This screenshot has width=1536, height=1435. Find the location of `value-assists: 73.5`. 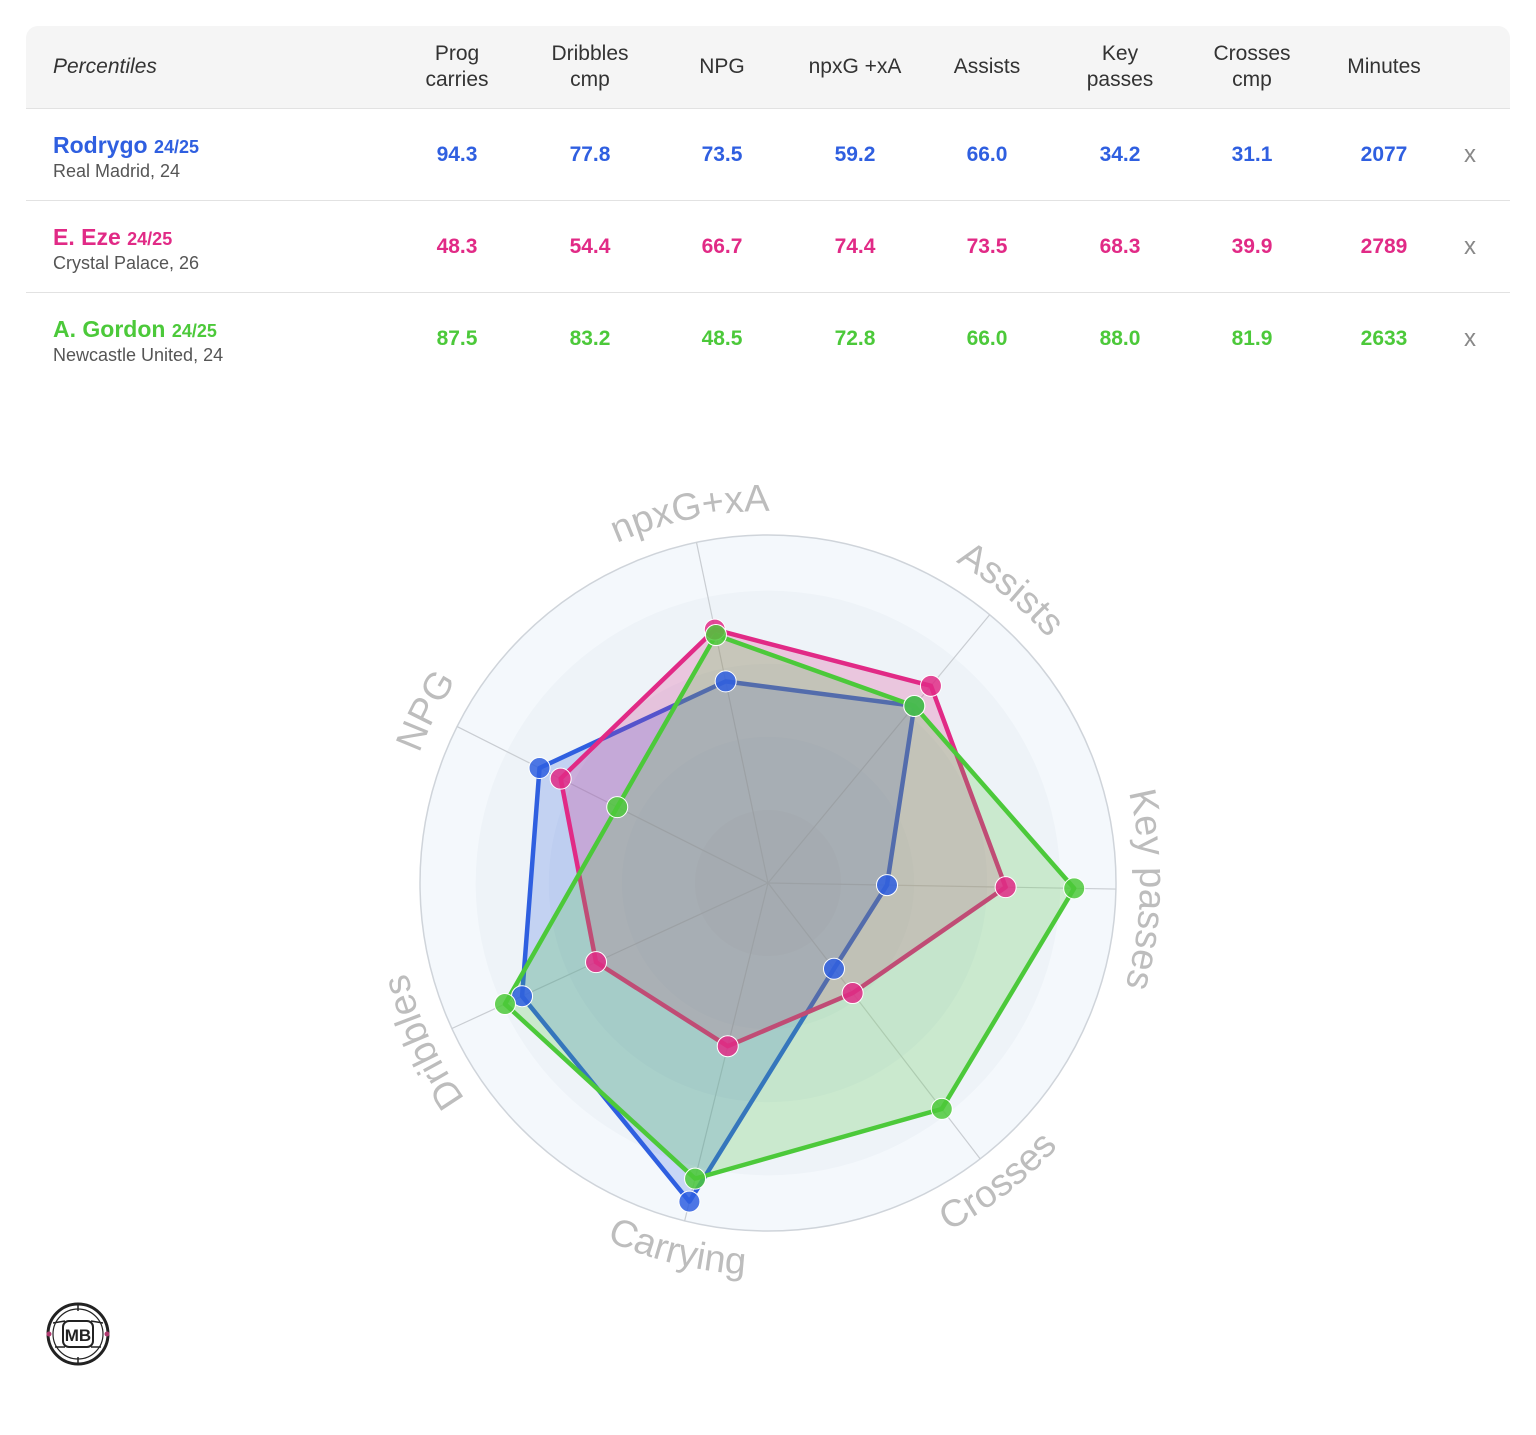

value-assists: 73.5 is located at coordinates (987, 246).